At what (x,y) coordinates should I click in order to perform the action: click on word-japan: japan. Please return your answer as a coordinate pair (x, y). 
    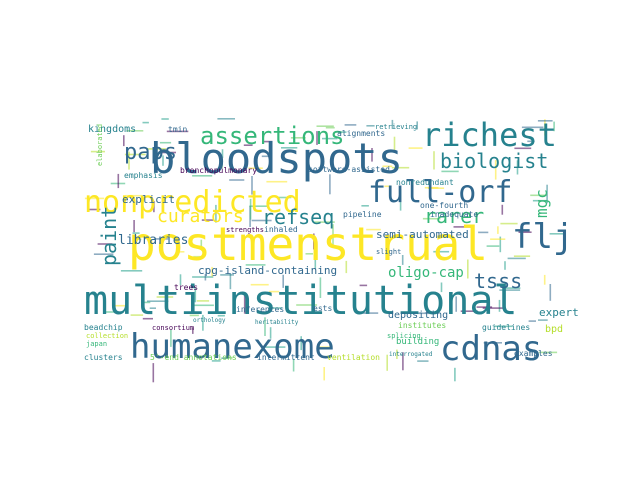
    Looking at the image, I should click on (96, 344).